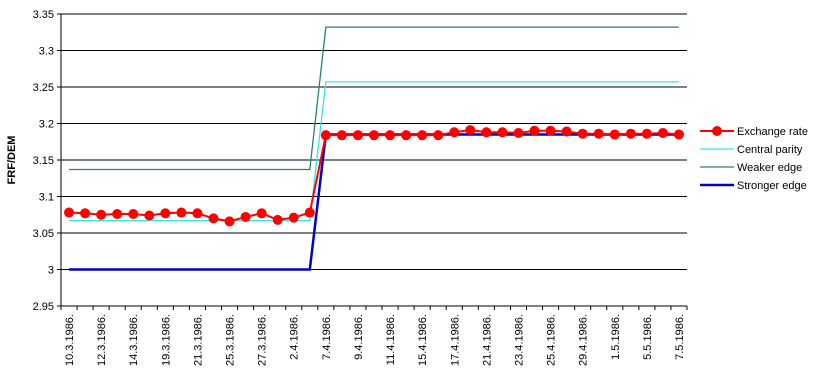 The image size is (825, 374). What do you see at coordinates (584, 340) in the screenshot?
I see `x-tick-label: 29.4.1986.` at bounding box center [584, 340].